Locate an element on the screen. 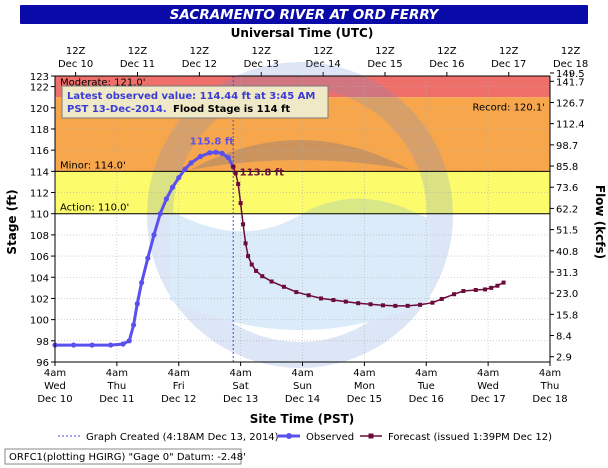 The image size is (608, 468). title-bar is located at coordinates (304, 14).